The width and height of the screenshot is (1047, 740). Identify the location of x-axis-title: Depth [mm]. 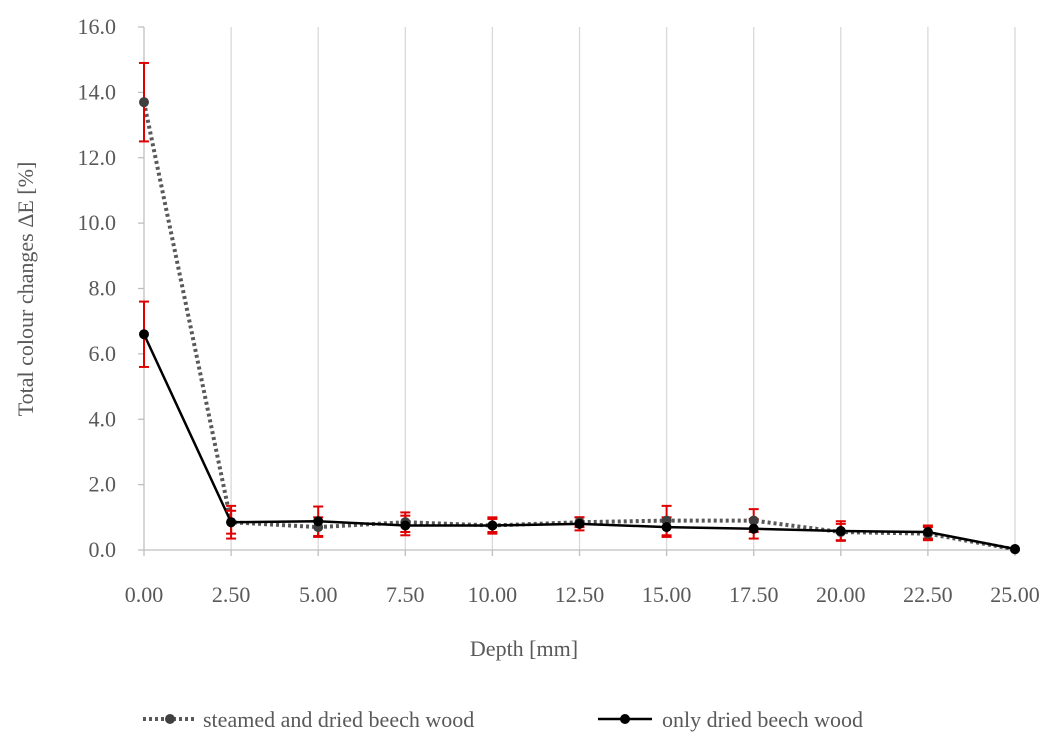
(524, 648).